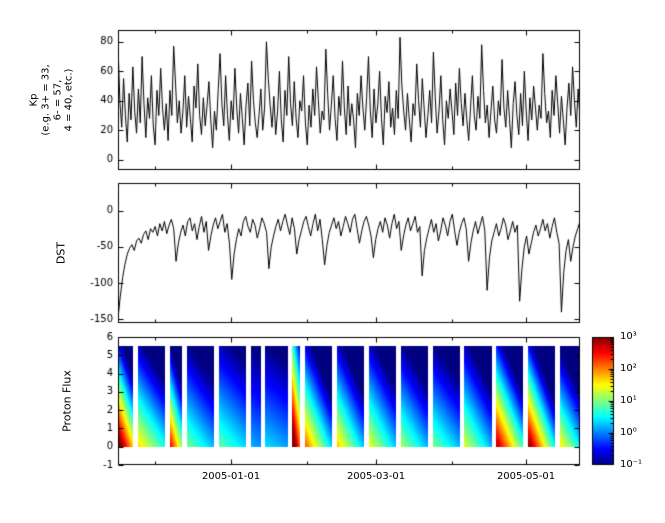 The width and height of the screenshot is (665, 523). What do you see at coordinates (61, 253) in the screenshot?
I see `dst-axis-label: DST` at bounding box center [61, 253].